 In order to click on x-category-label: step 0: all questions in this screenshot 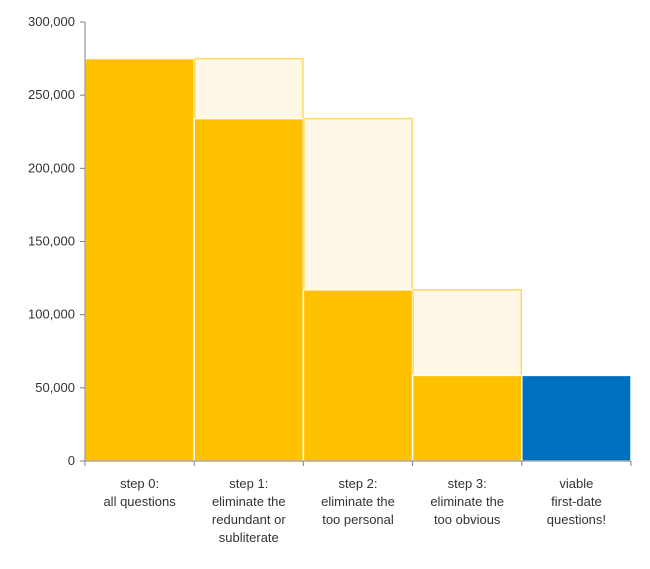, I will do `click(139, 492)`.